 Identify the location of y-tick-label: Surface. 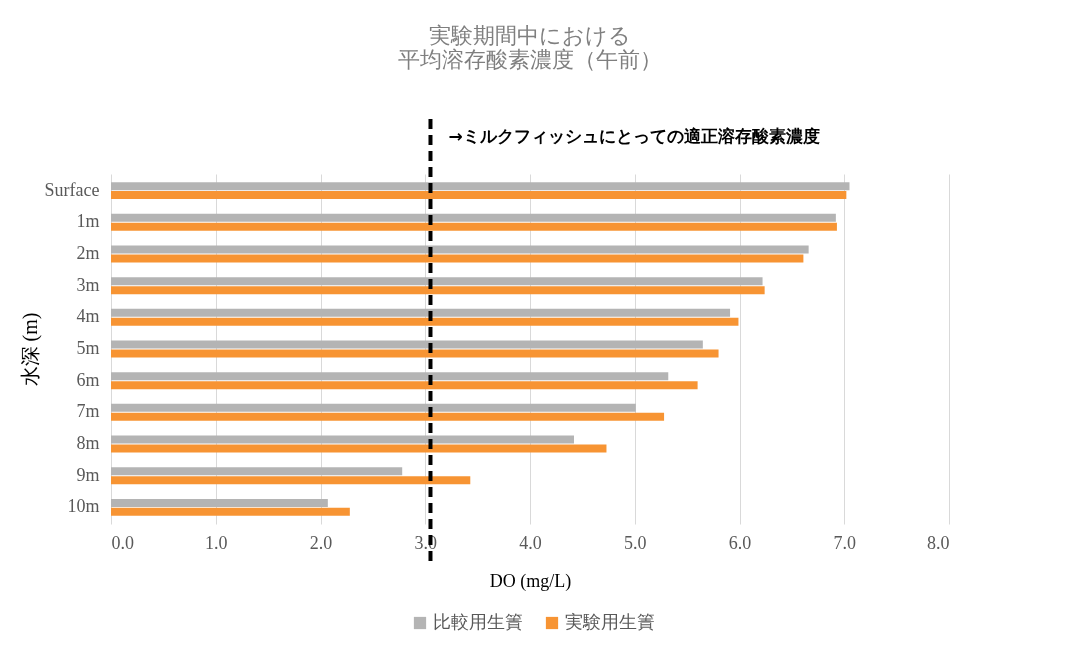
(72, 189).